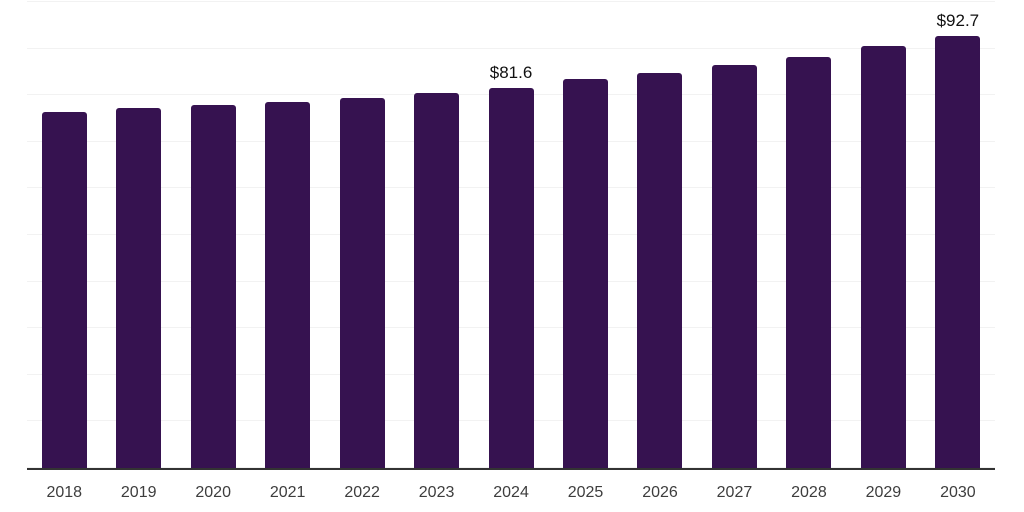 The height and width of the screenshot is (512, 1024). I want to click on bar-slot-2020, so click(213, 234).